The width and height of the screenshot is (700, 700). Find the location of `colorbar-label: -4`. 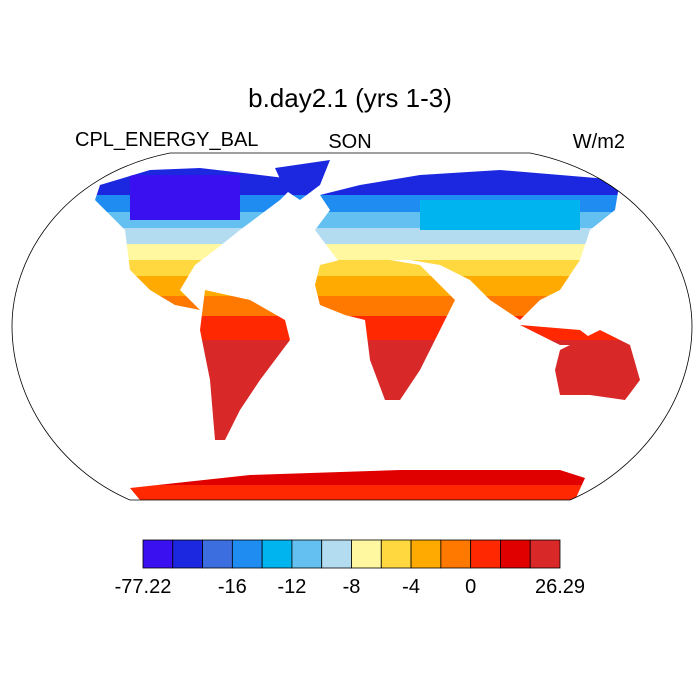

colorbar-label: -4 is located at coordinates (411, 587).